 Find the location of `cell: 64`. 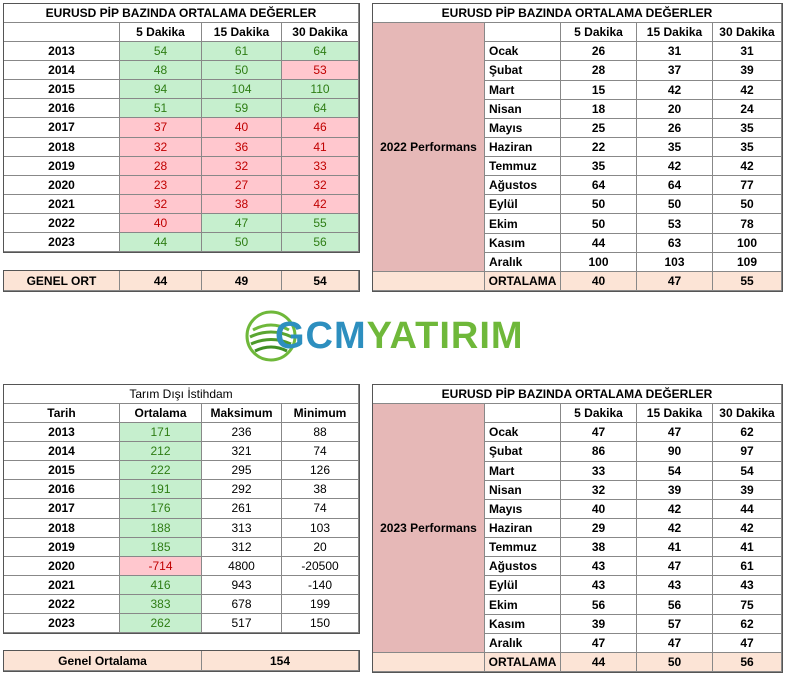

cell: 64 is located at coordinates (320, 109).